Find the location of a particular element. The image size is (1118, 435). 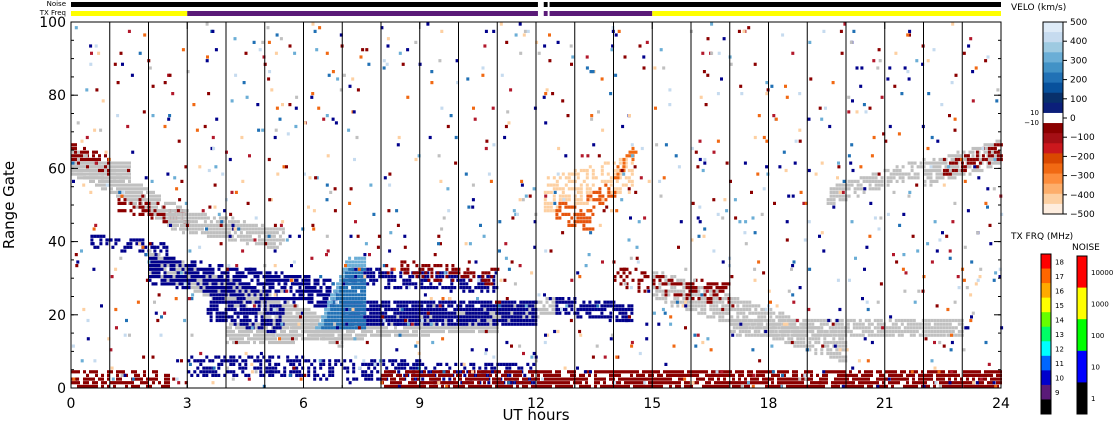

noise-segment is located at coordinates (545, 4).